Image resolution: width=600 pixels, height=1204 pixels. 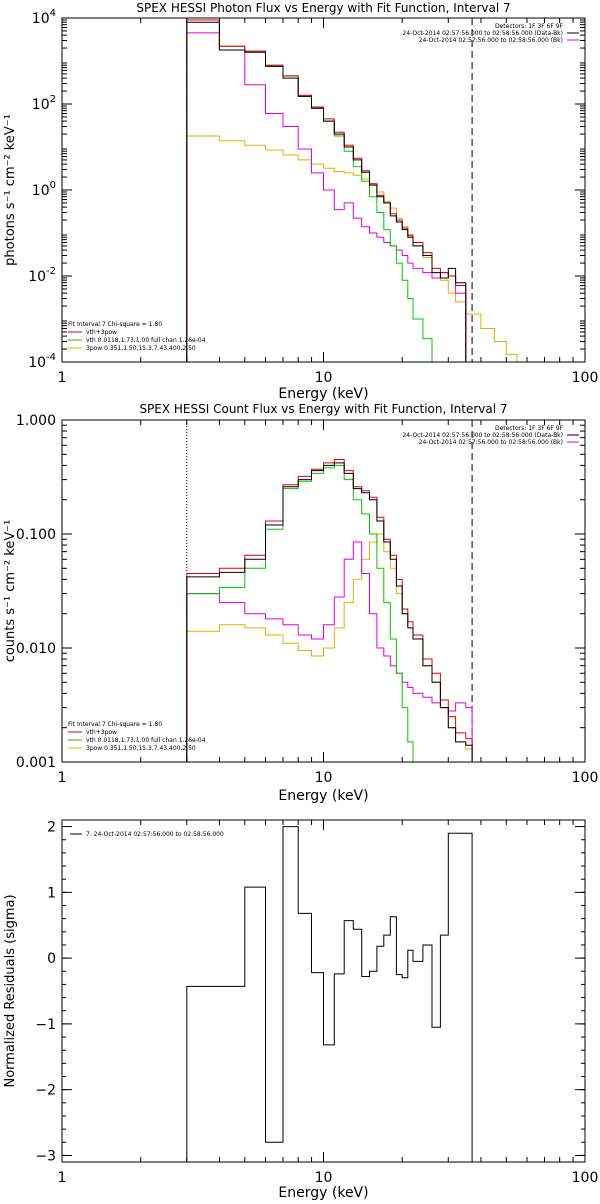 What do you see at coordinates (51, 959) in the screenshot?
I see `y-tick-label: 0` at bounding box center [51, 959].